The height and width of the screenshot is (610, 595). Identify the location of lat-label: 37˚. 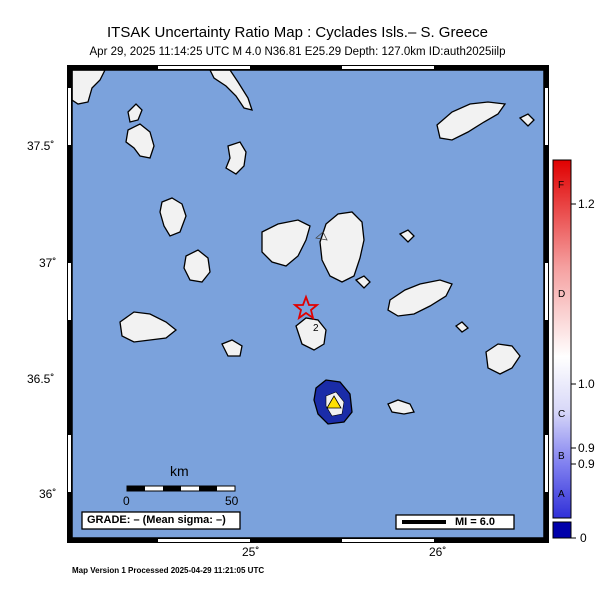
(48, 263).